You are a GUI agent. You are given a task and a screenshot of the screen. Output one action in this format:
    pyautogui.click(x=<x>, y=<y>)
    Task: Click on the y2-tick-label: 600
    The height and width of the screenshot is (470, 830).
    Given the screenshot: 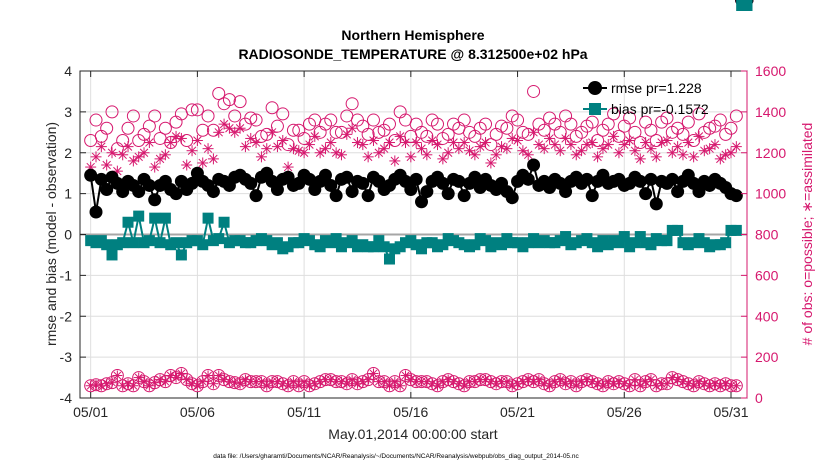 What is the action you would take?
    pyautogui.click(x=767, y=275)
    